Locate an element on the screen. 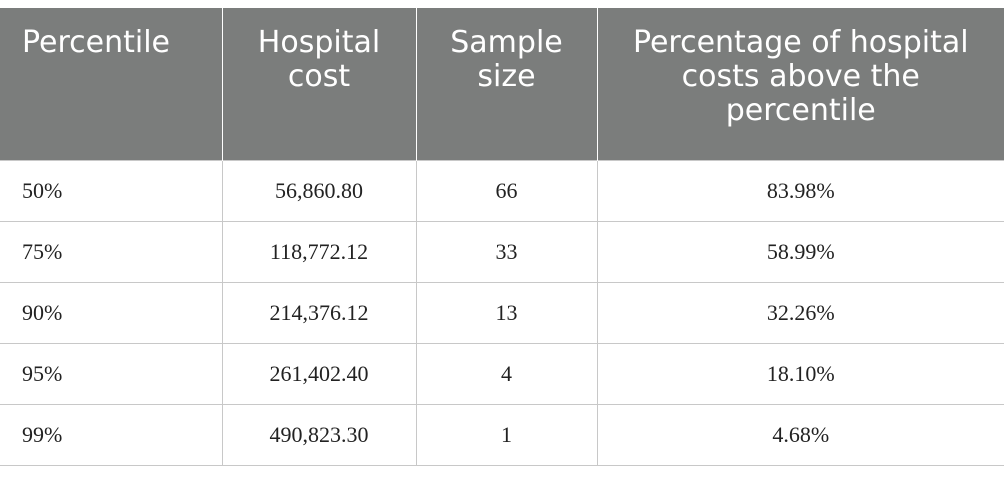  cell-percentile: 50% is located at coordinates (111, 190).